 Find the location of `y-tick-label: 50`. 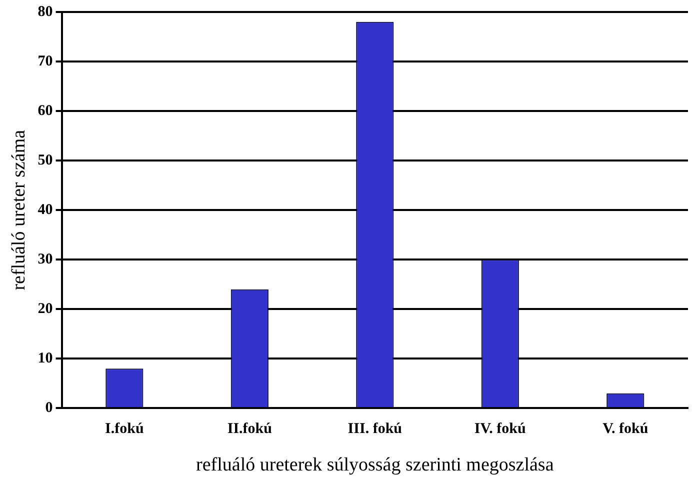

y-tick-label: 50 is located at coordinates (45, 160).